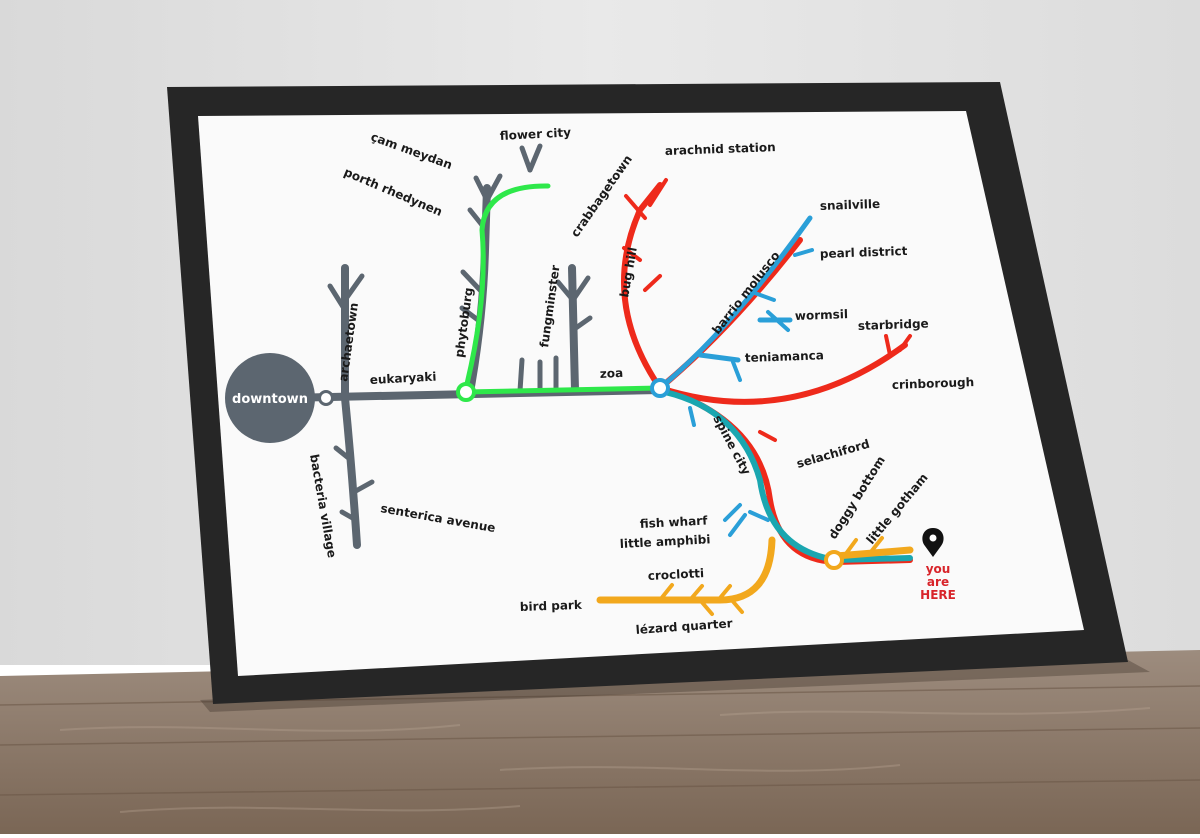 This screenshot has height=838, width=1200. I want to click on floor-grain, so click(605, 760).